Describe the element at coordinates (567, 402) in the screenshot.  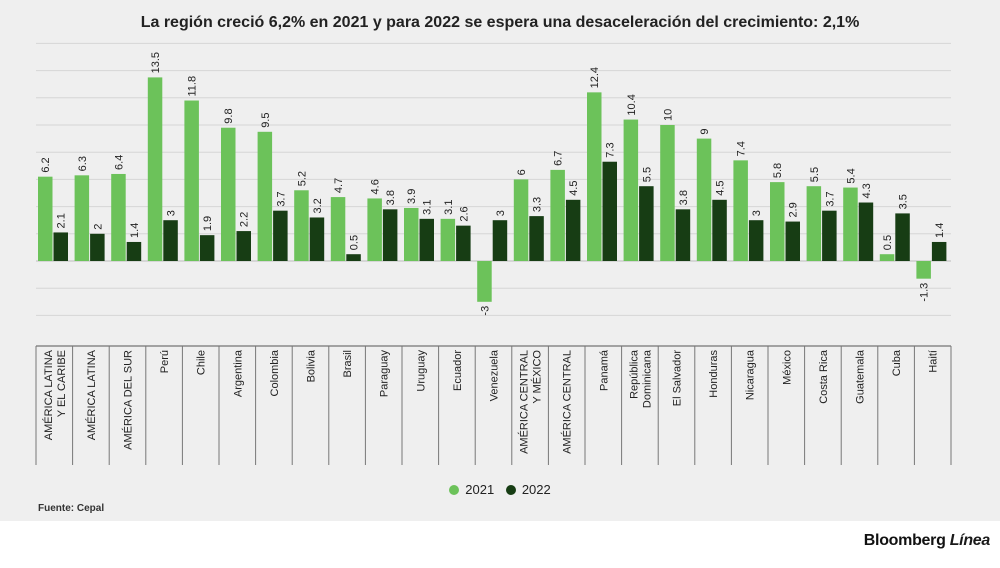
I see `category-label: AMÉRICA CENTRAL` at that location.